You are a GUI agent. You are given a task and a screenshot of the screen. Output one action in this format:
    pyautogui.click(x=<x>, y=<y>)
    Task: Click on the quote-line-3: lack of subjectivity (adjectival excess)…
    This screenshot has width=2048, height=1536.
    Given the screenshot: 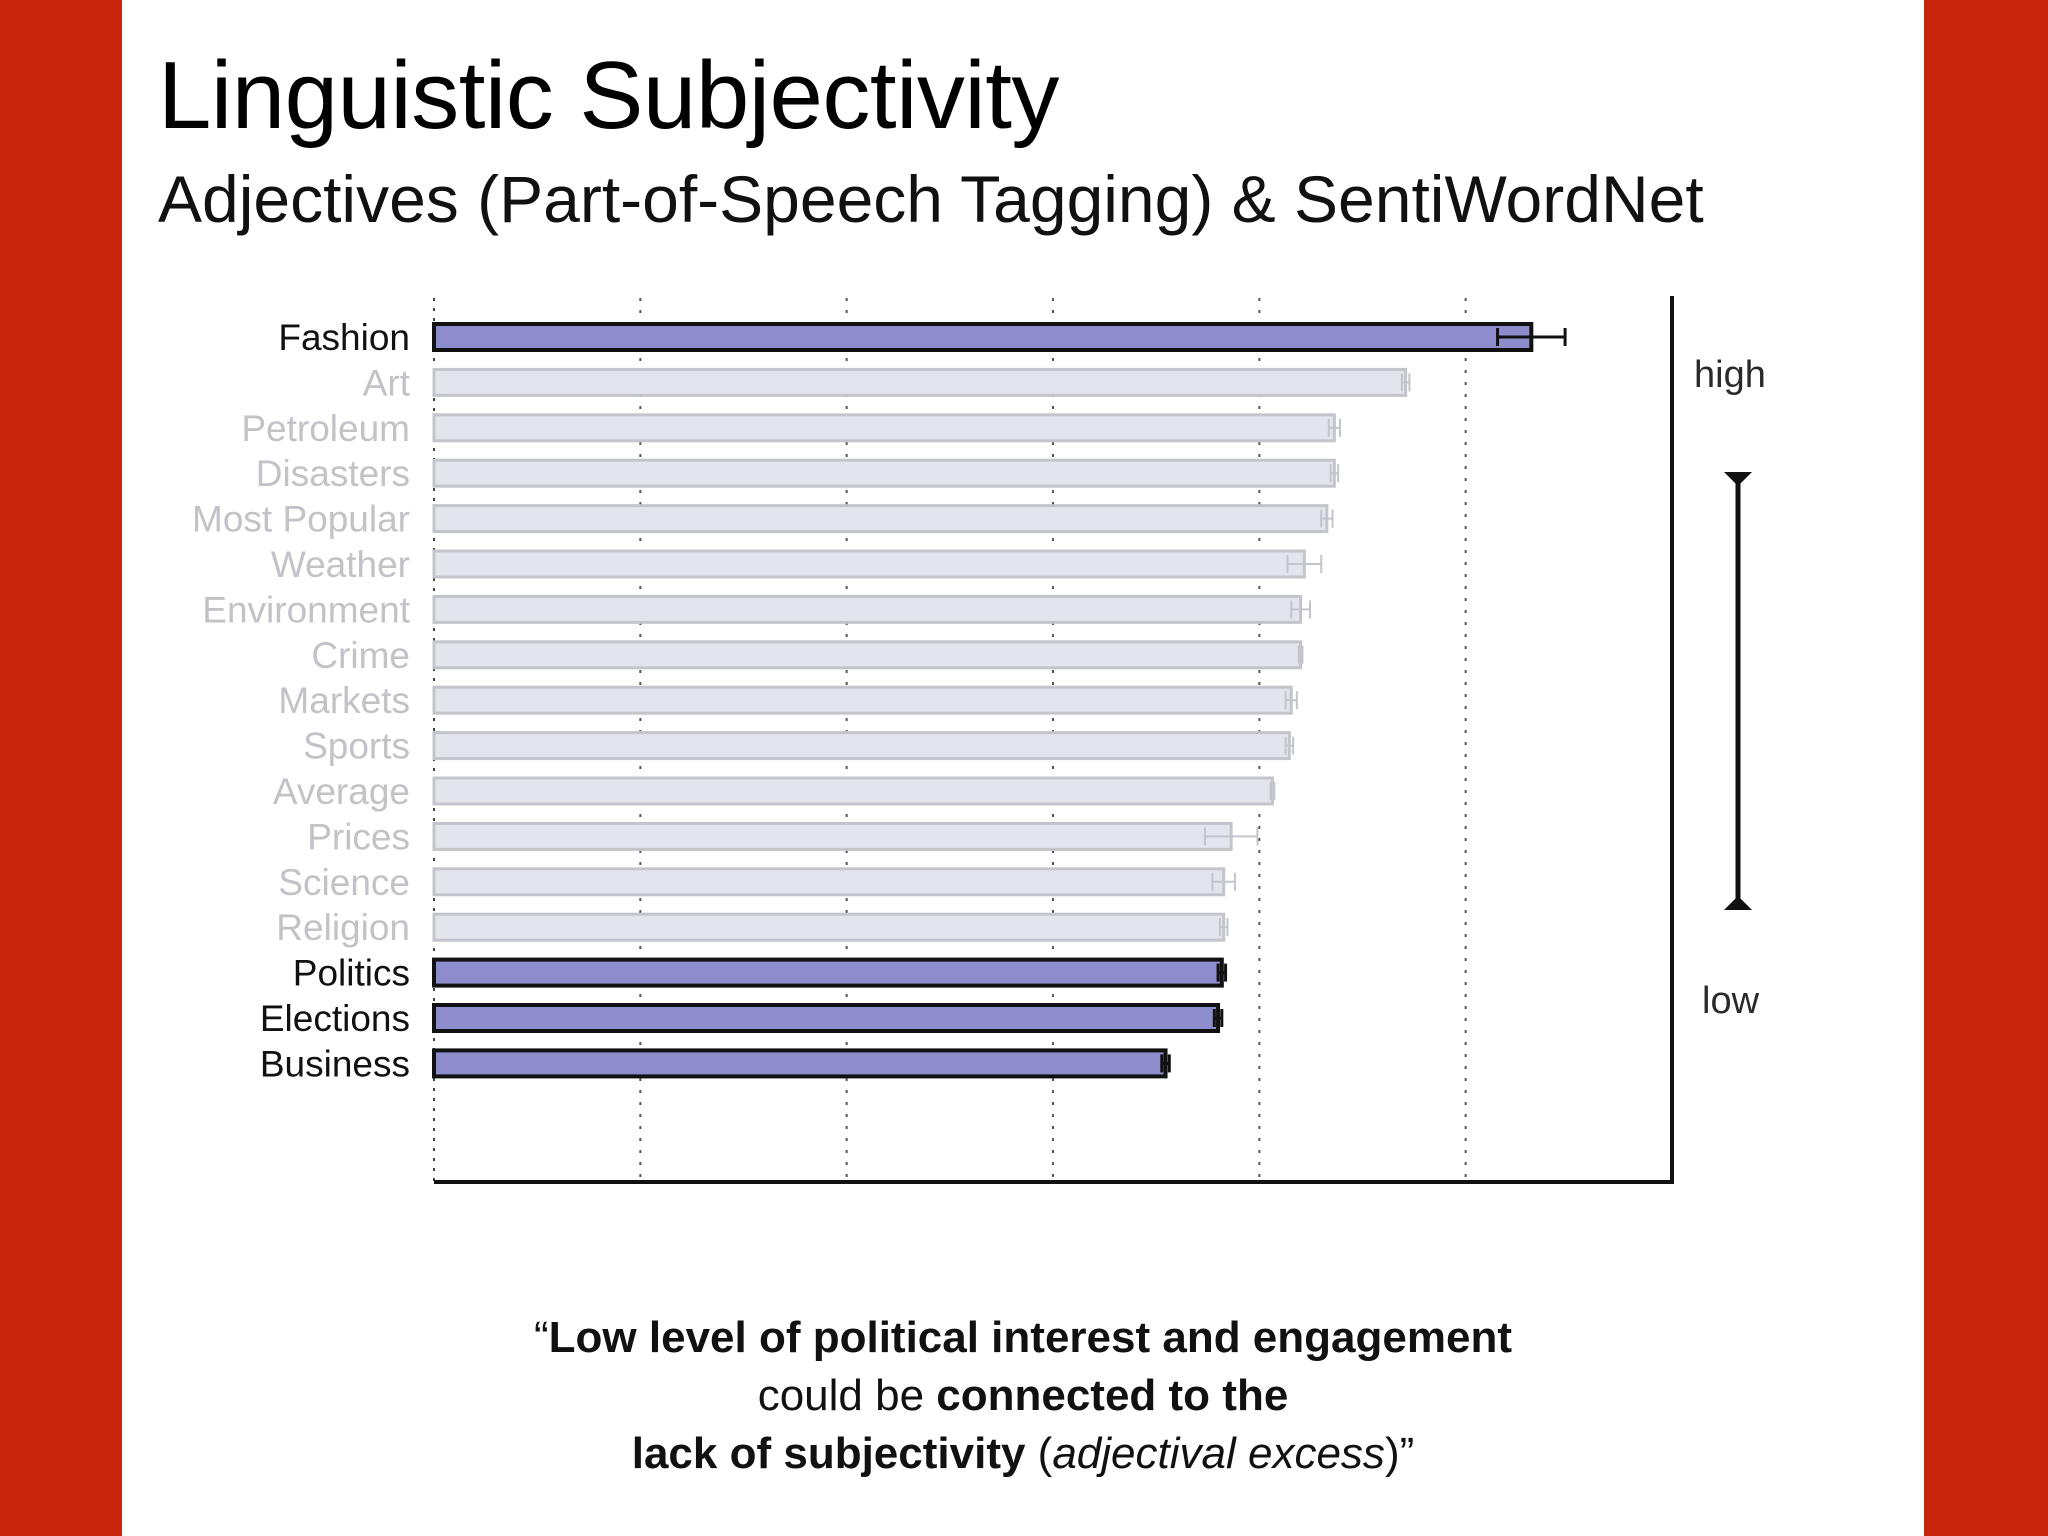 What is the action you would take?
    pyautogui.click(x=1023, y=1454)
    